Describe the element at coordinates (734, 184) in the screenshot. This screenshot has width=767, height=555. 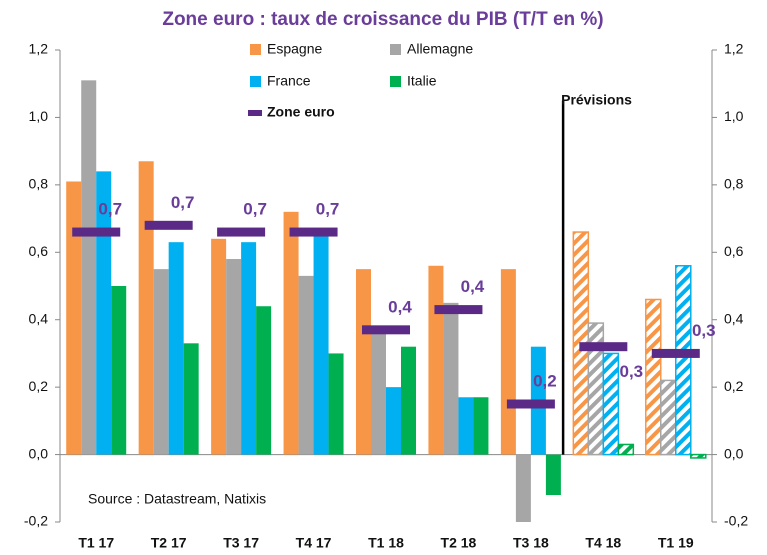
I see `y2-tick-label: 0,8` at that location.